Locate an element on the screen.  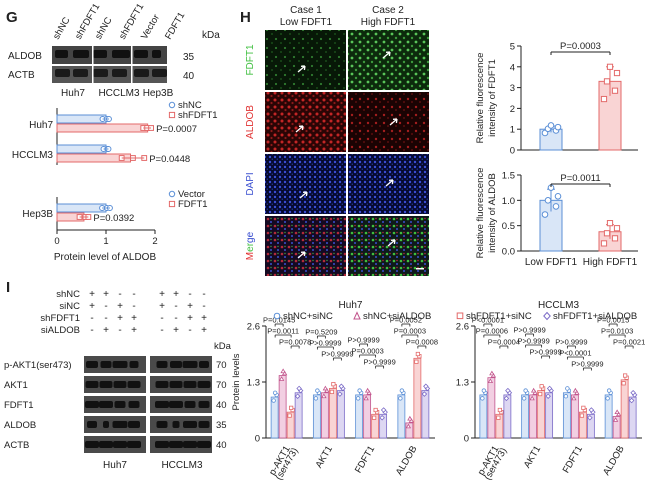
column-sub-high-fdft1: High FDFT1 is located at coordinates (388, 22).